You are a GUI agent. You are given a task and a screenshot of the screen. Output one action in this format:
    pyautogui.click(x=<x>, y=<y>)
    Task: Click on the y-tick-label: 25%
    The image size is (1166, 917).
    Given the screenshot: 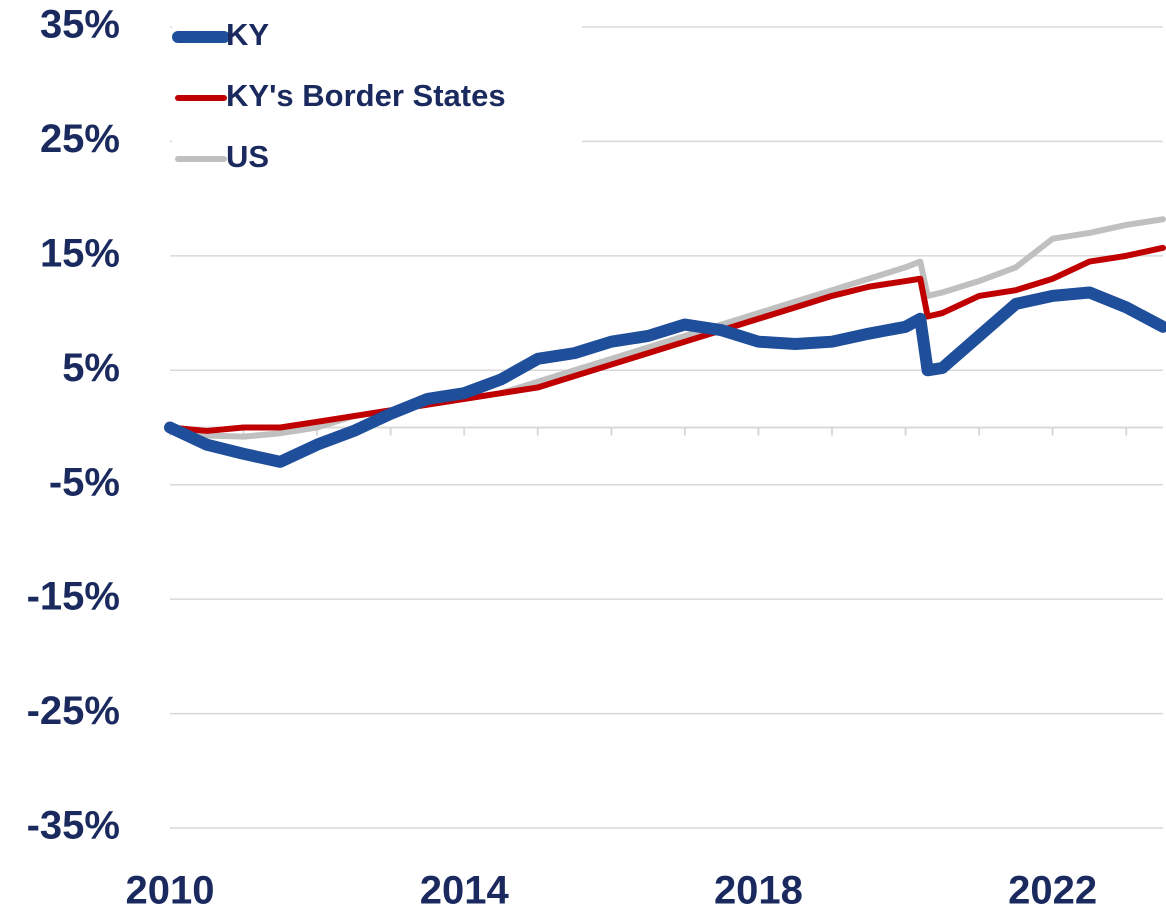 What is the action you would take?
    pyautogui.click(x=80, y=139)
    